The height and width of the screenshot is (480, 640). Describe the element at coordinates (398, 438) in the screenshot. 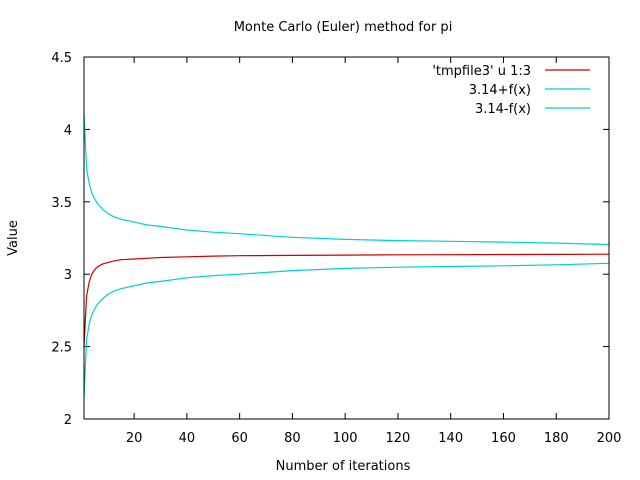

I see `x-tick-label: 120` at that location.